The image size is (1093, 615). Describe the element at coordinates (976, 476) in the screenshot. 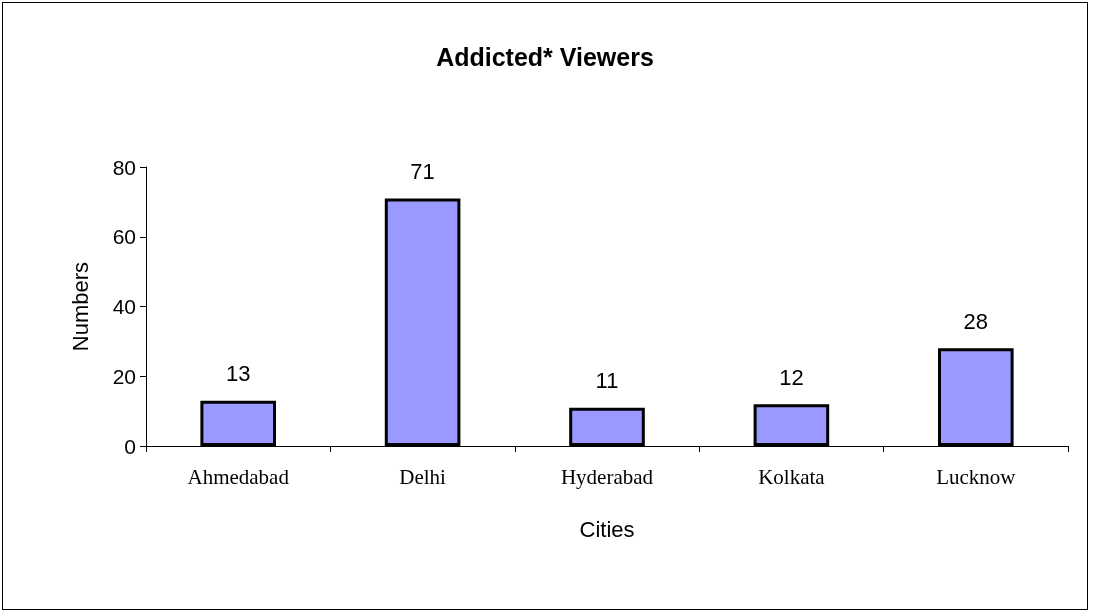

I see `x-tick-label: Lucknow` at that location.